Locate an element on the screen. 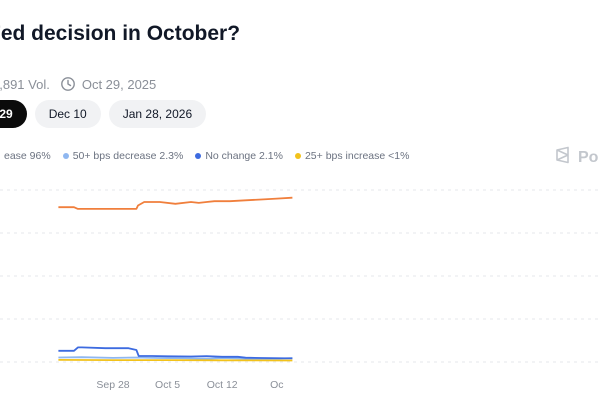 This screenshot has width=600, height=400. x-tick-label: Oc is located at coordinates (276, 385).